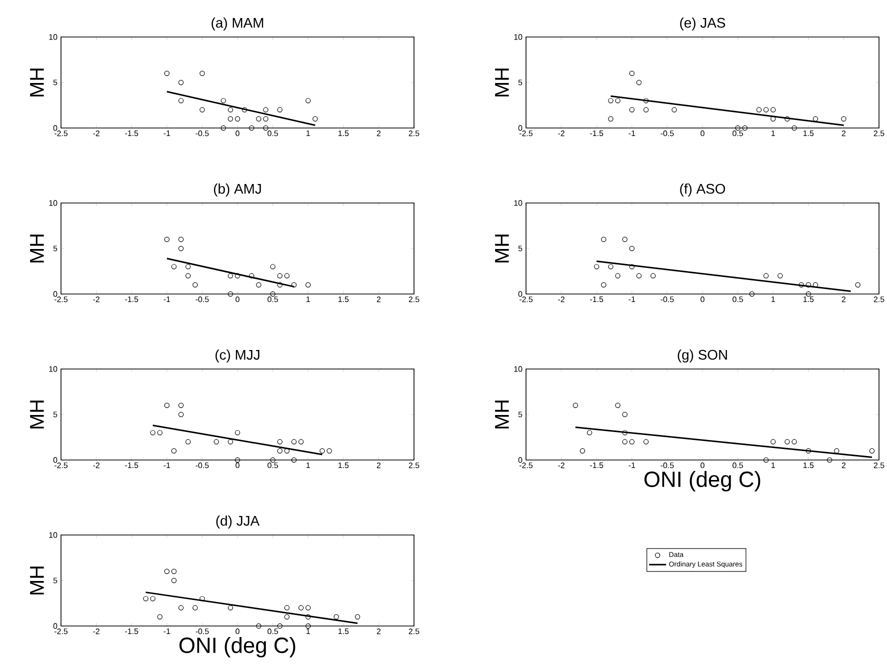 Image resolution: width=887 pixels, height=672 pixels. What do you see at coordinates (238, 521) in the screenshot?
I see `chart-title: (d) JJA` at bounding box center [238, 521].